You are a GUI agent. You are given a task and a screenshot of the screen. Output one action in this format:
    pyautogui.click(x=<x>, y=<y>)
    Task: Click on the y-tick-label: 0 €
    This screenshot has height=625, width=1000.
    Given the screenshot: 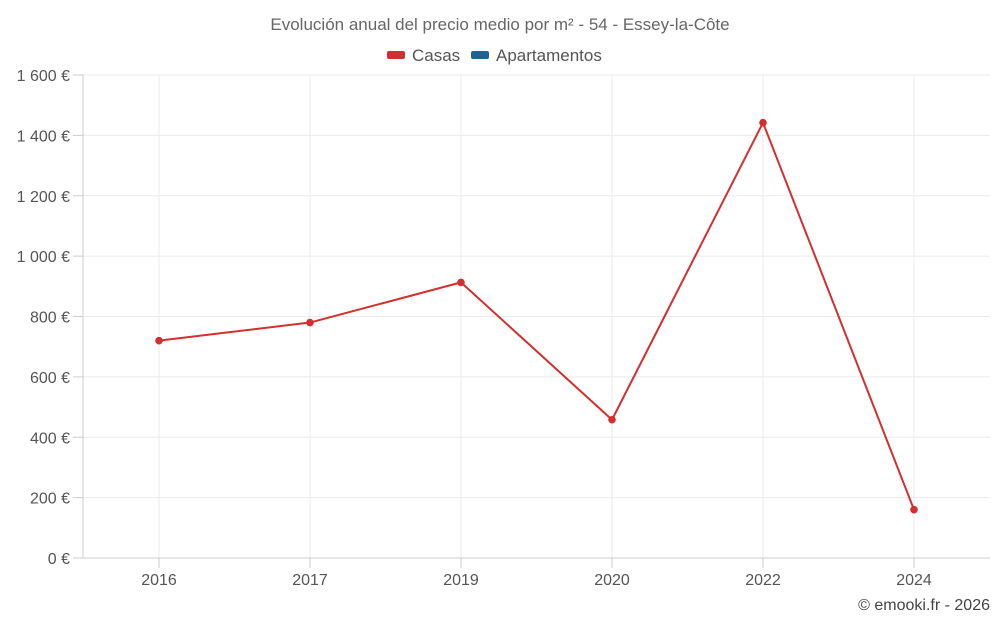 What is the action you would take?
    pyautogui.click(x=59, y=559)
    